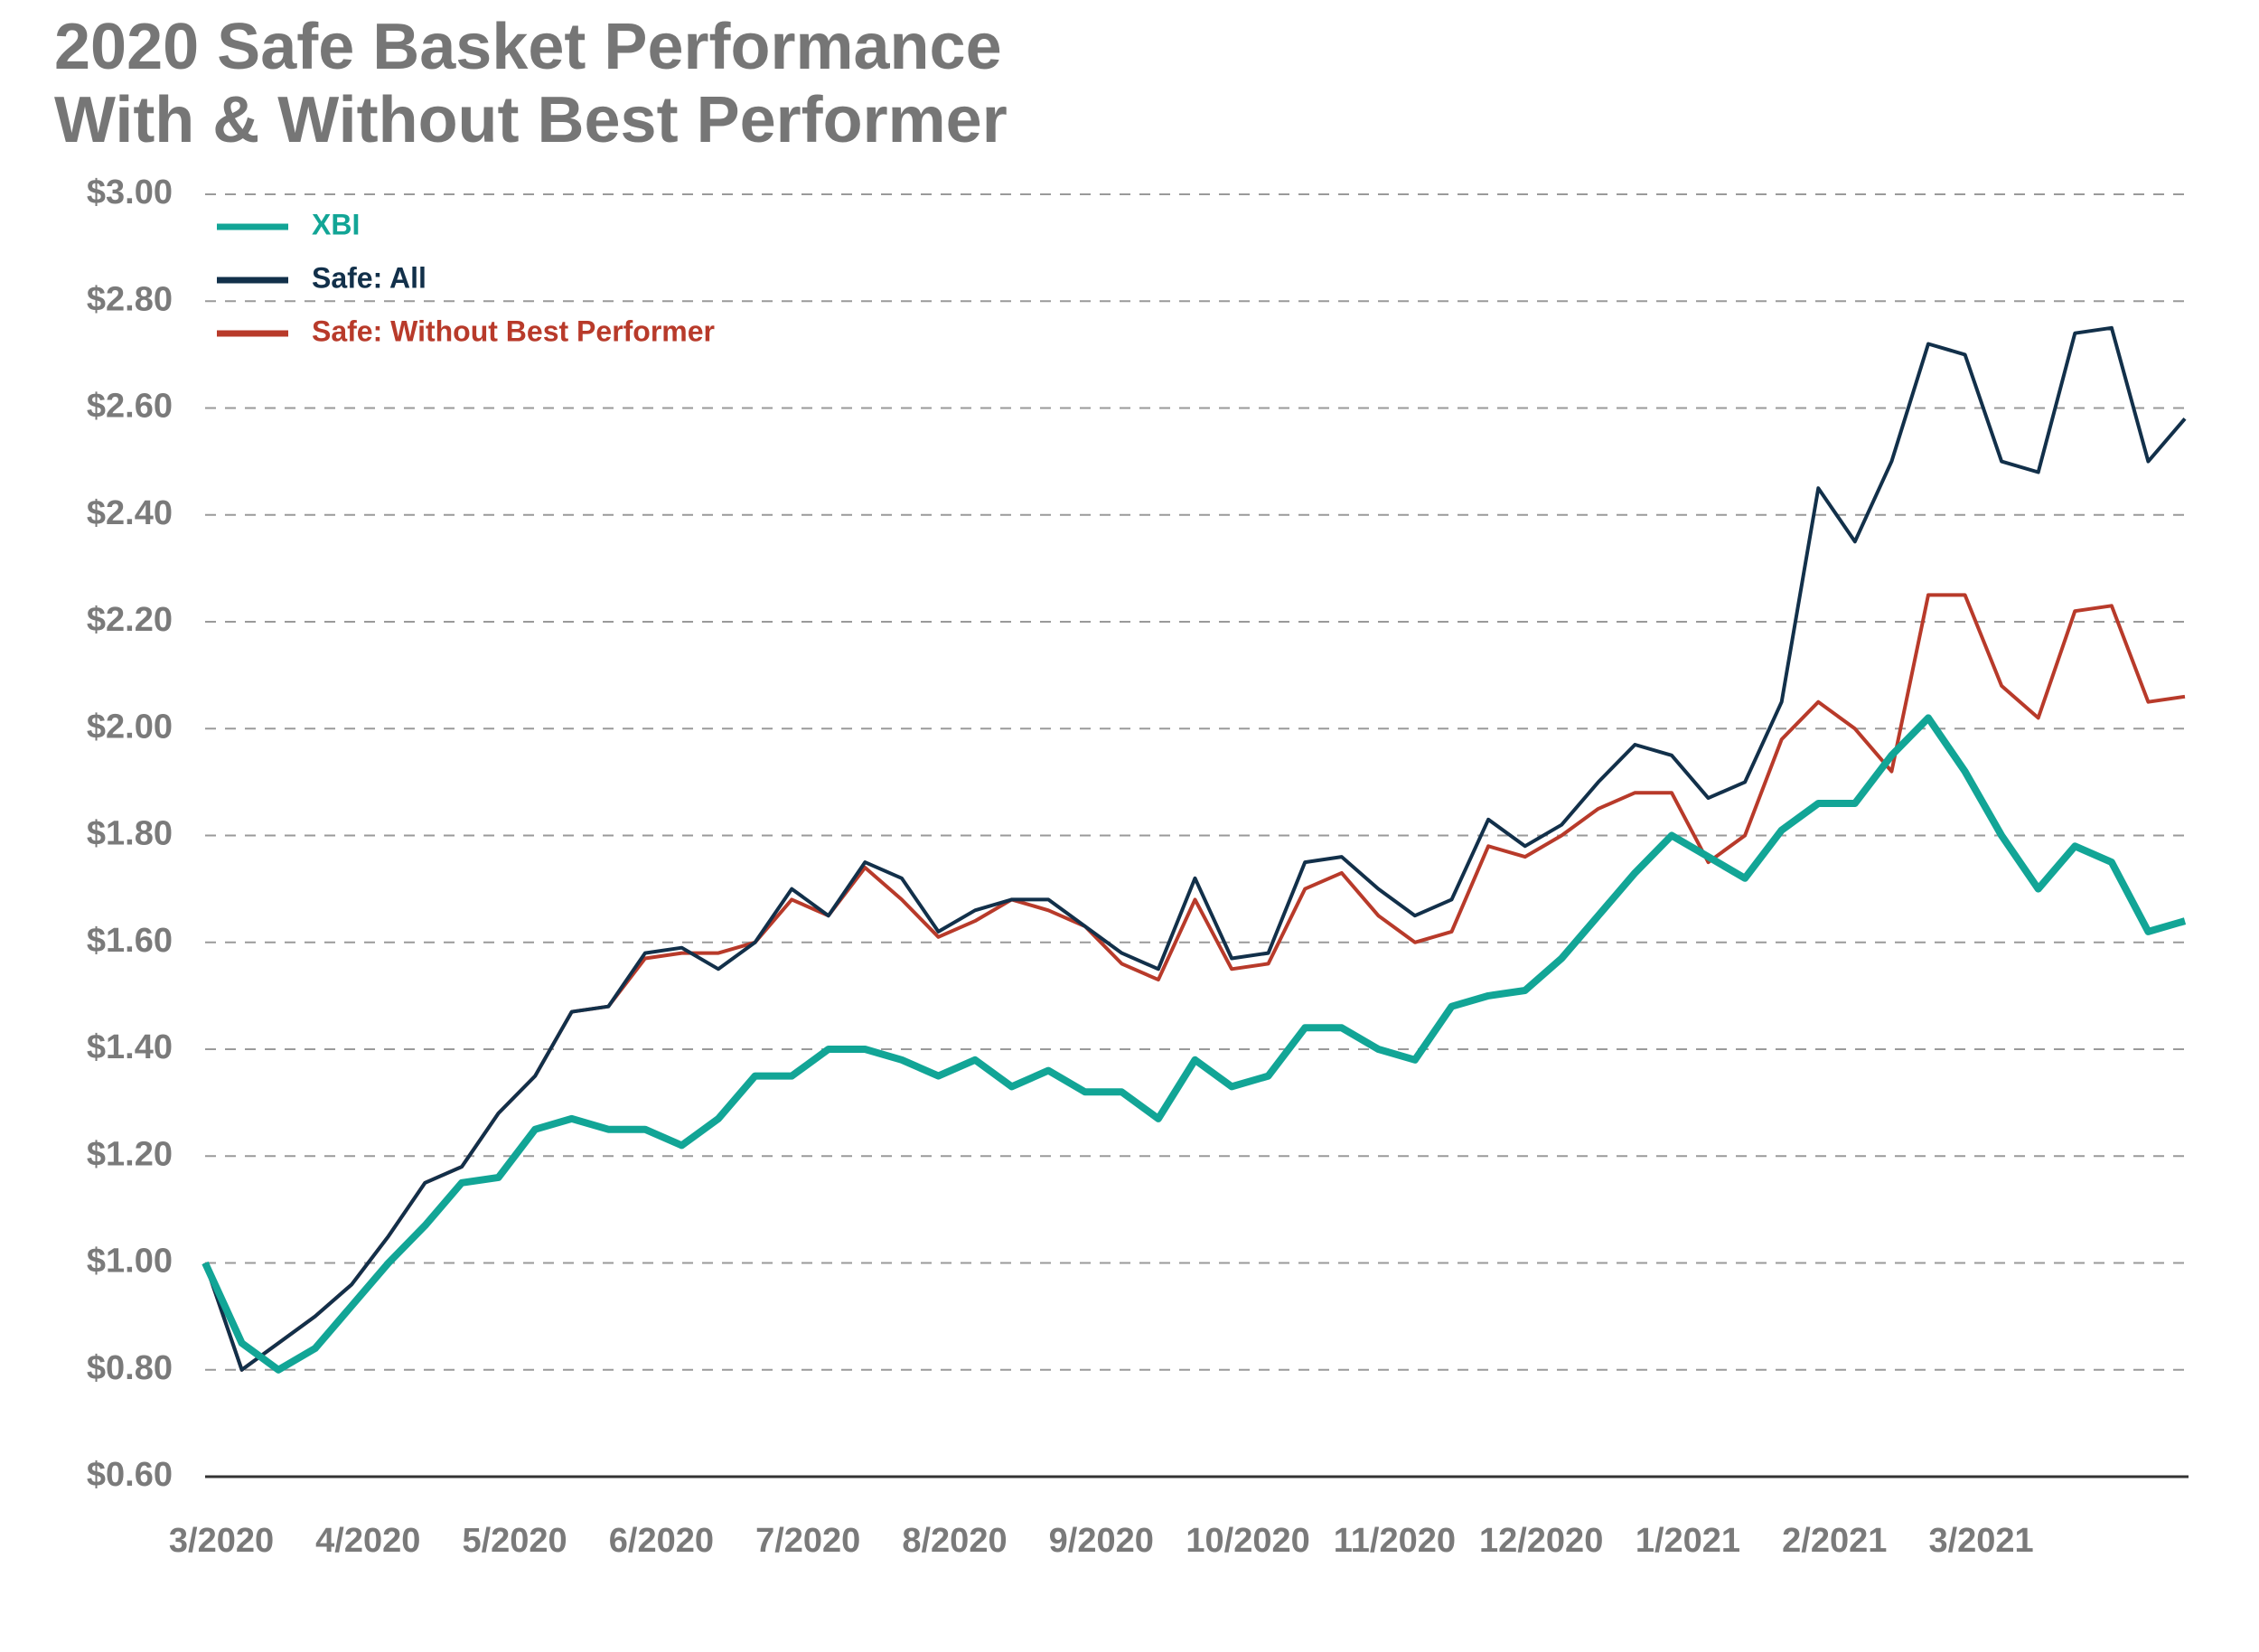  What do you see at coordinates (130, 941) in the screenshot?
I see `y-tick-label: $1.60` at bounding box center [130, 941].